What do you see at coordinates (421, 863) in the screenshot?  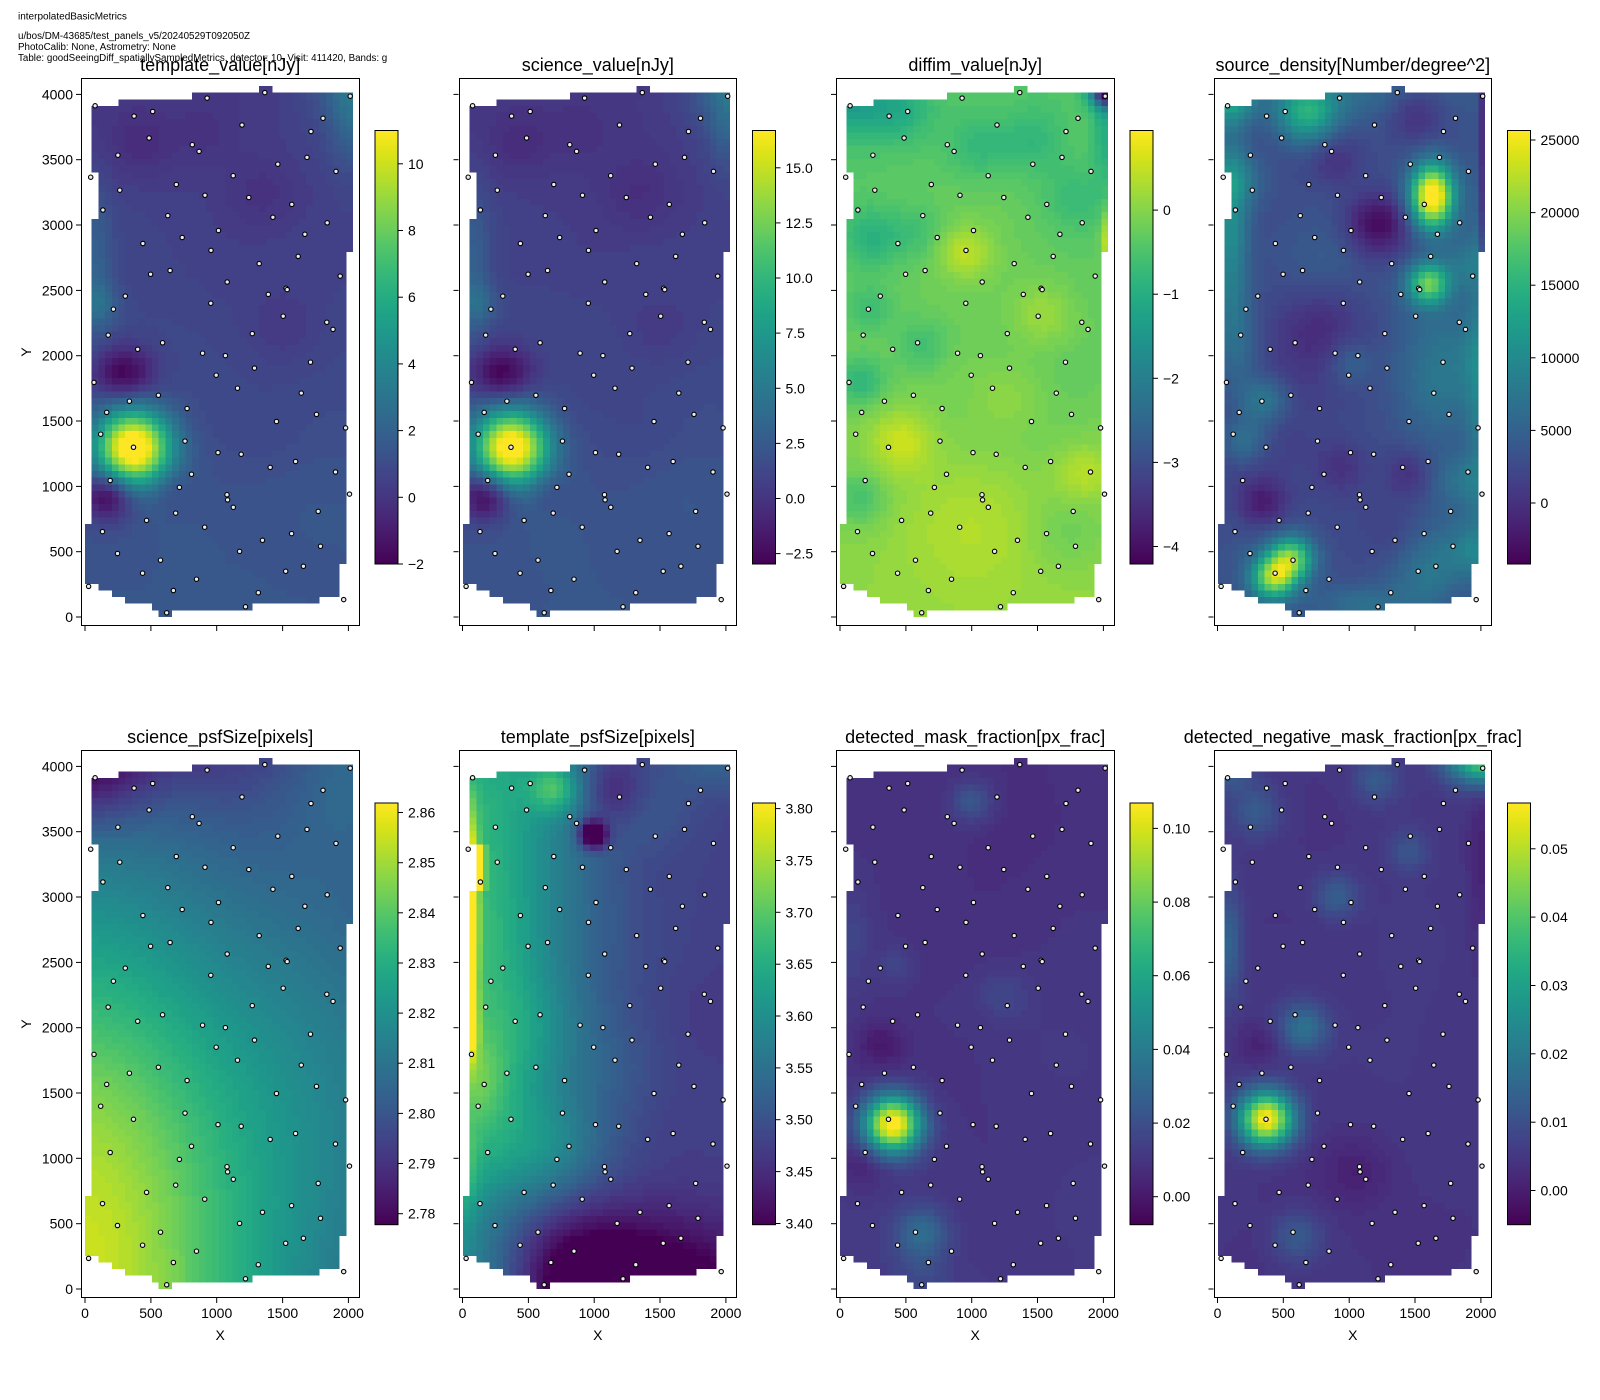 I see `svg-text: 2.85` at bounding box center [421, 863].